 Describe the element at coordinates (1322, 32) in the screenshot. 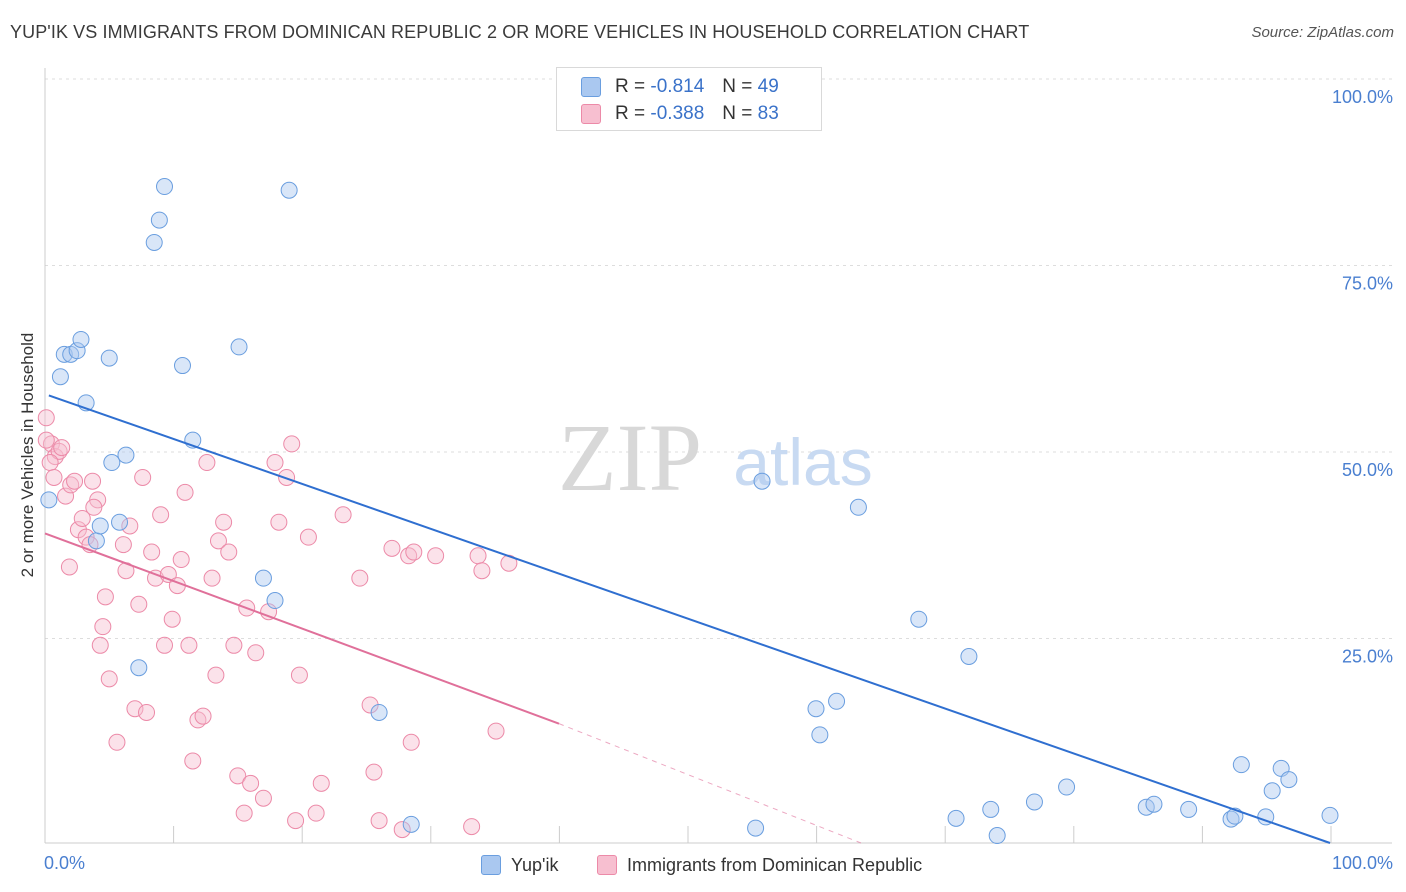

I see `source-label: Source: ZipAtlas.com` at that location.